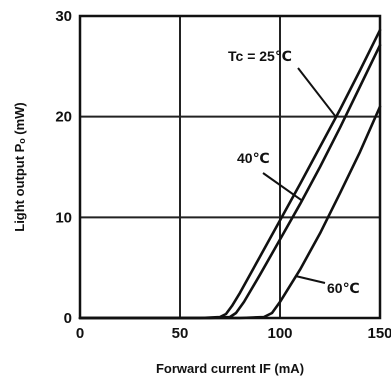 Image resolution: width=391 pixels, height=383 pixels. I want to click on x-tick-label: 150, so click(379, 333).